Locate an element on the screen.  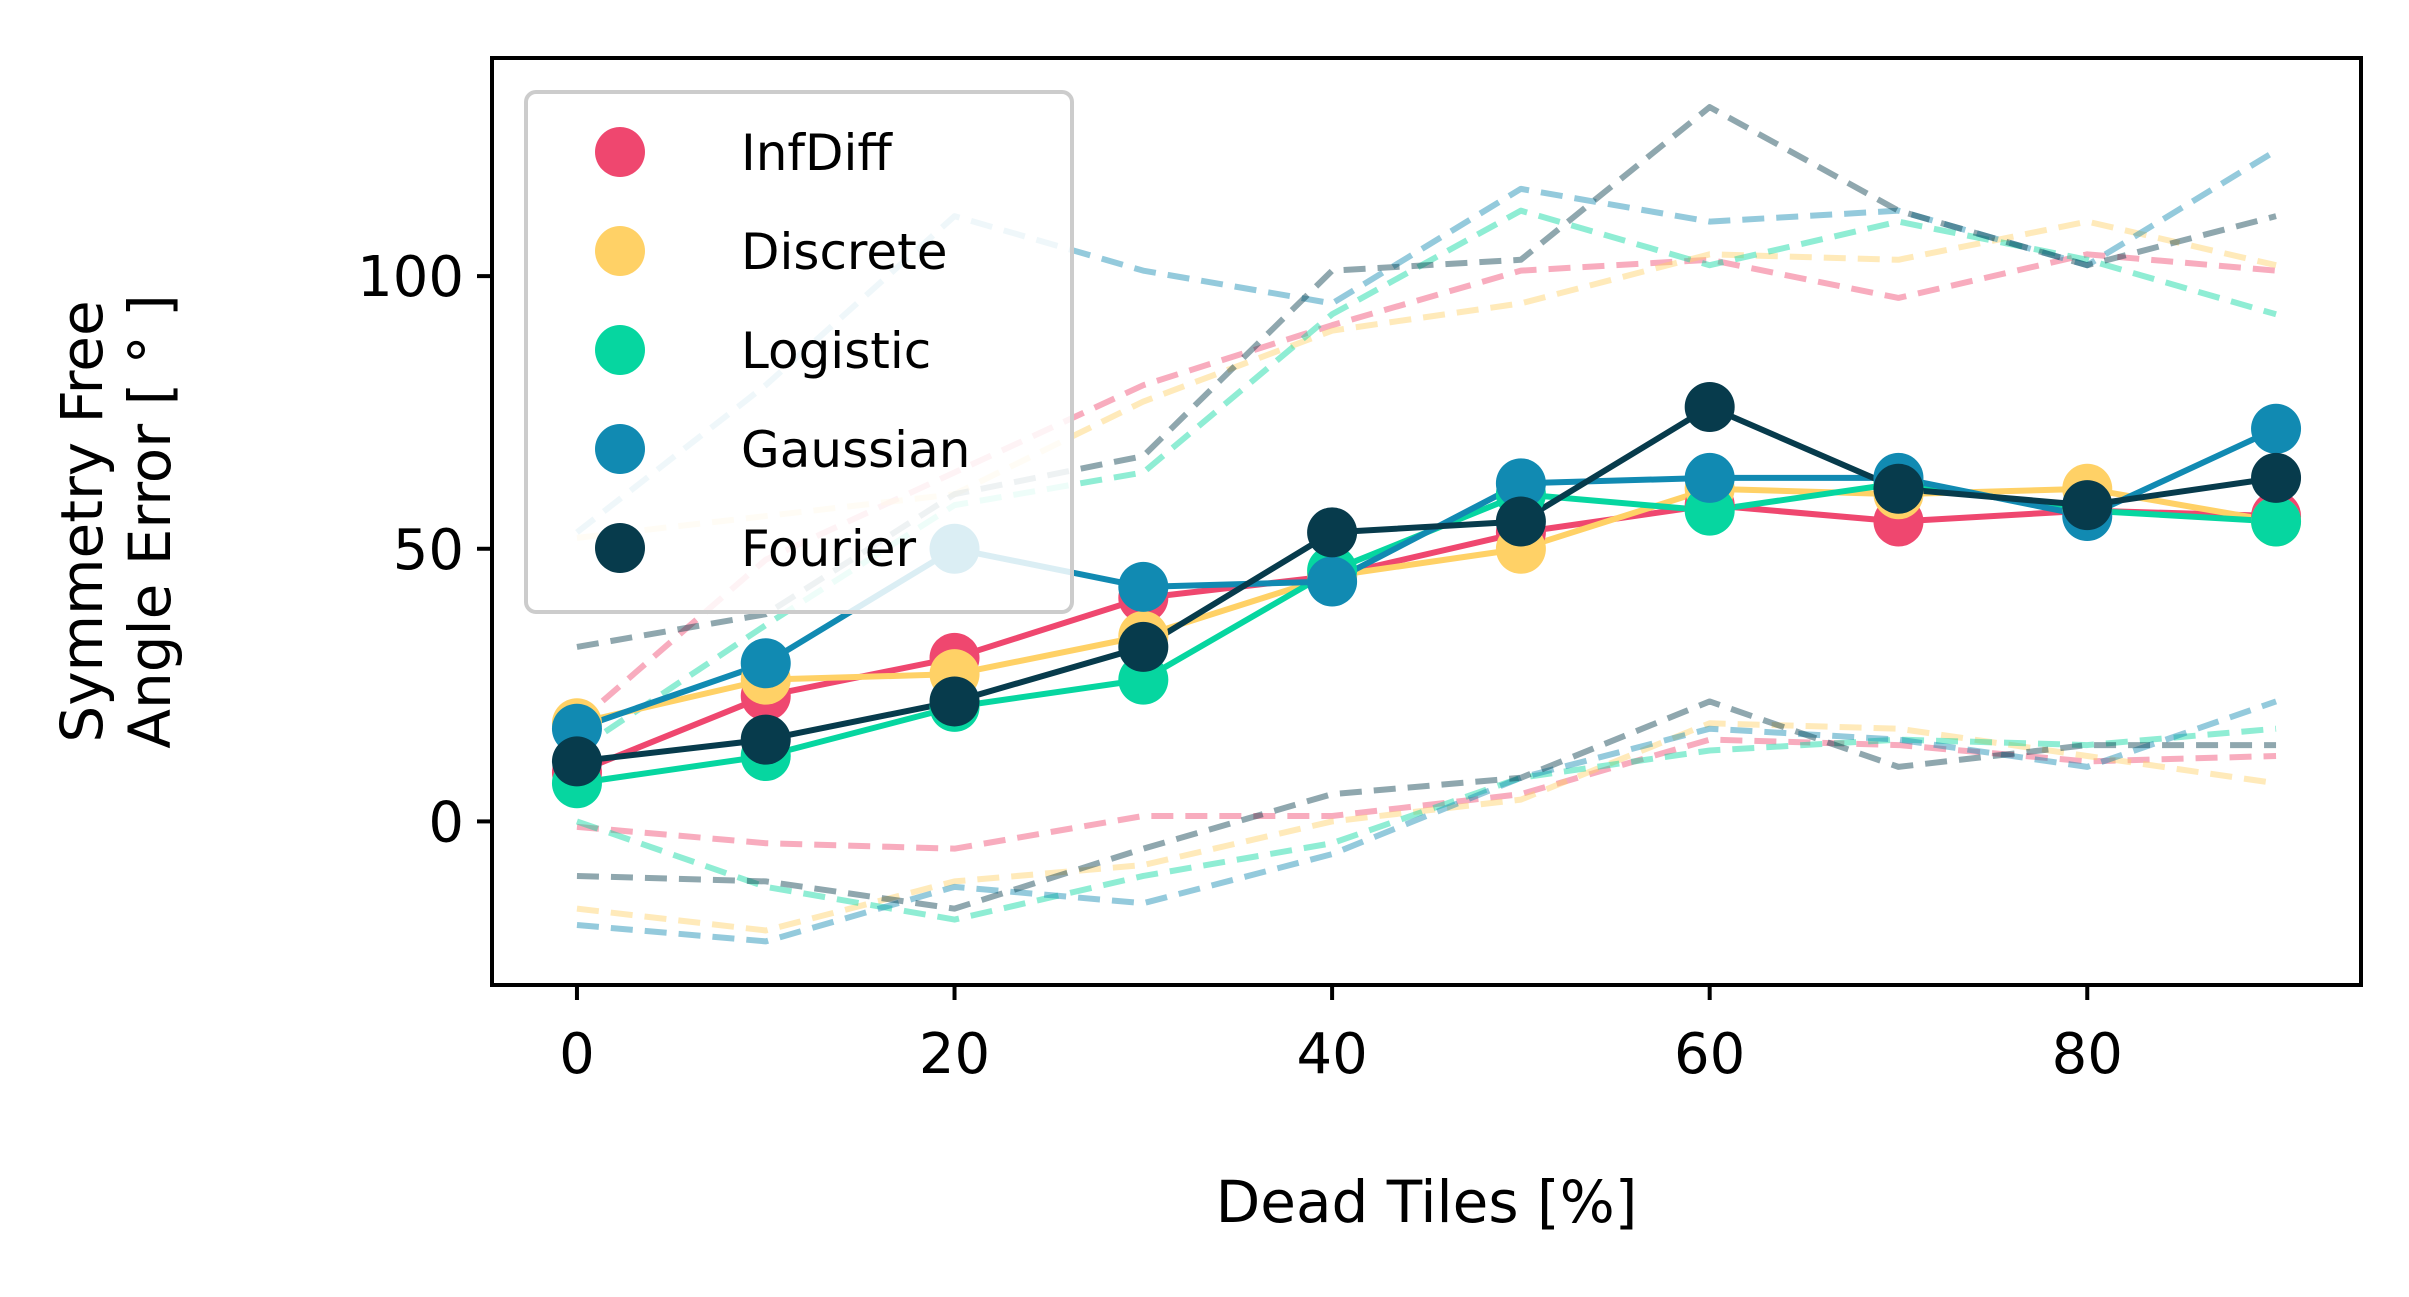
fourier-legend-marker is located at coordinates (620, 548).